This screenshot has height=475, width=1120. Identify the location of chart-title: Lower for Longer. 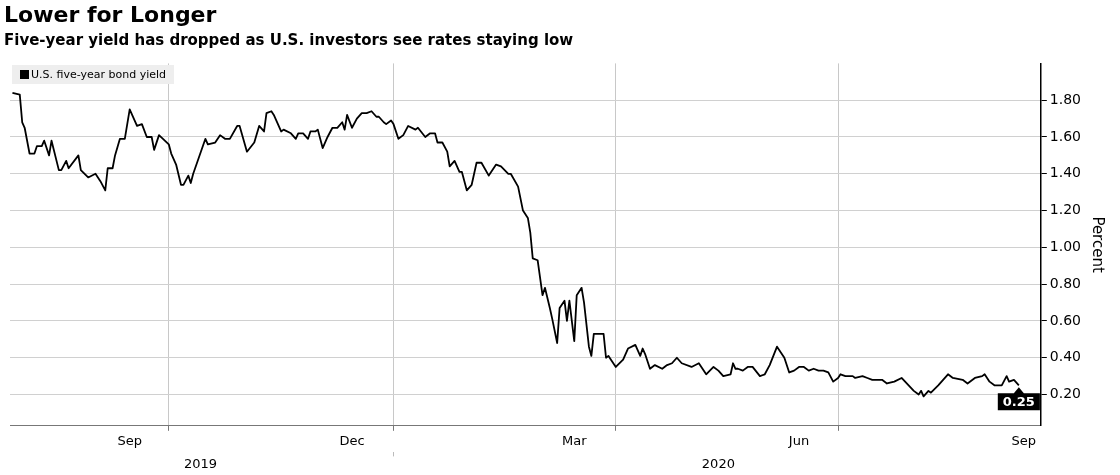
(110, 14).